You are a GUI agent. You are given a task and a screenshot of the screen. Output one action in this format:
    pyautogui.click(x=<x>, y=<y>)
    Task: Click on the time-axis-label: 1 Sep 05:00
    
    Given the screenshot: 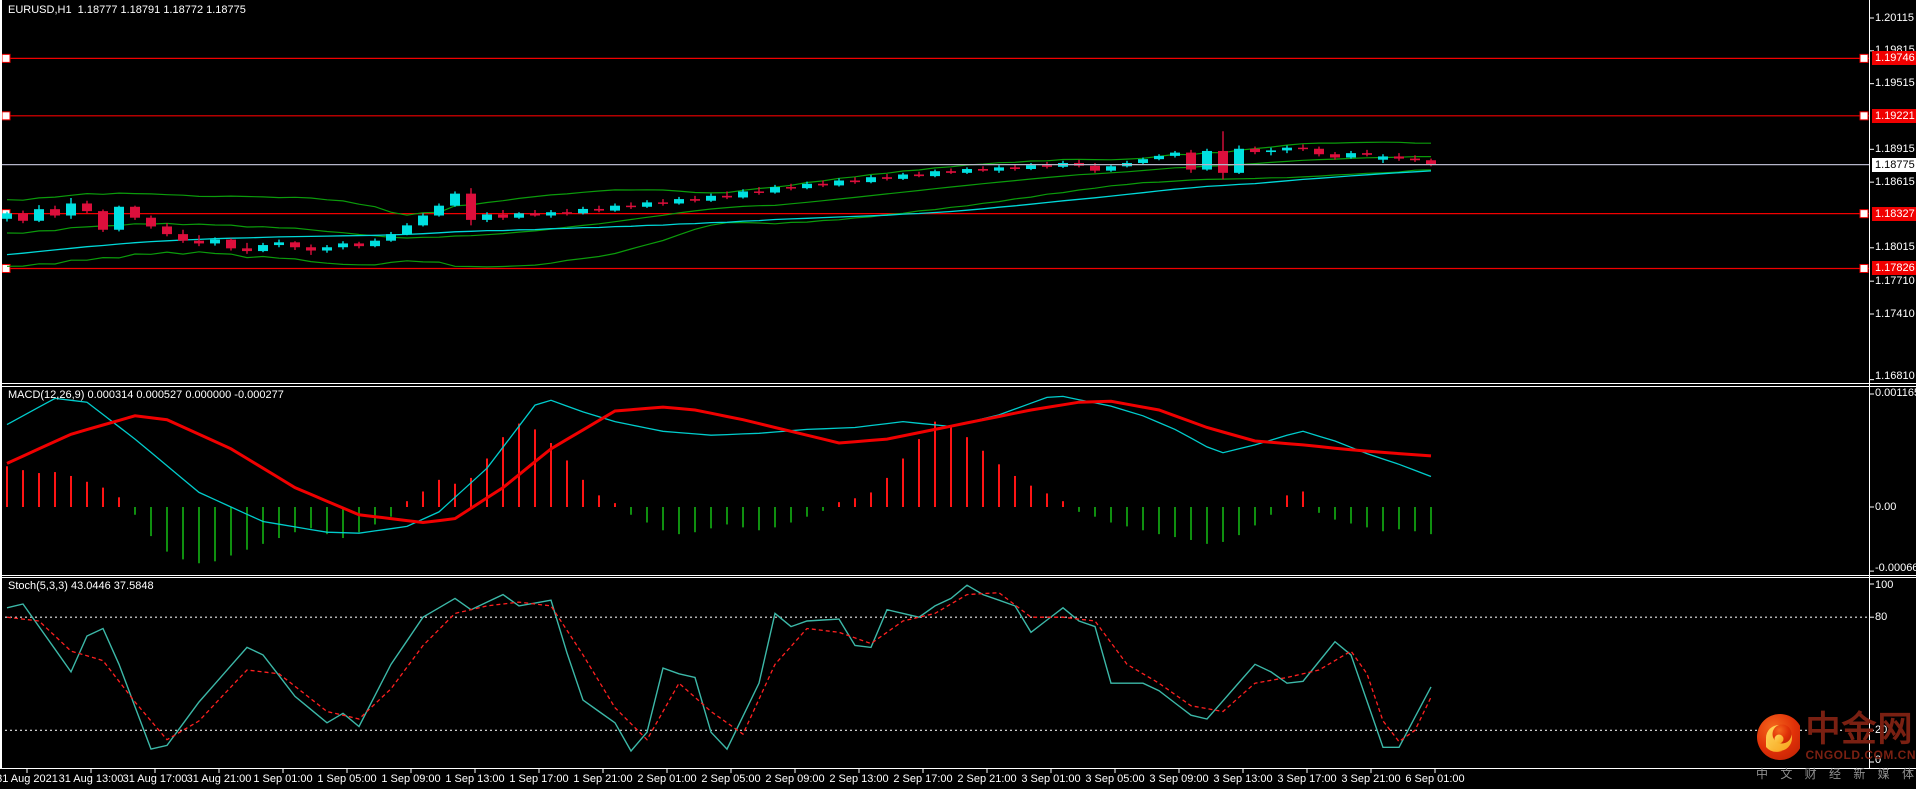 What is the action you would take?
    pyautogui.click(x=347, y=779)
    